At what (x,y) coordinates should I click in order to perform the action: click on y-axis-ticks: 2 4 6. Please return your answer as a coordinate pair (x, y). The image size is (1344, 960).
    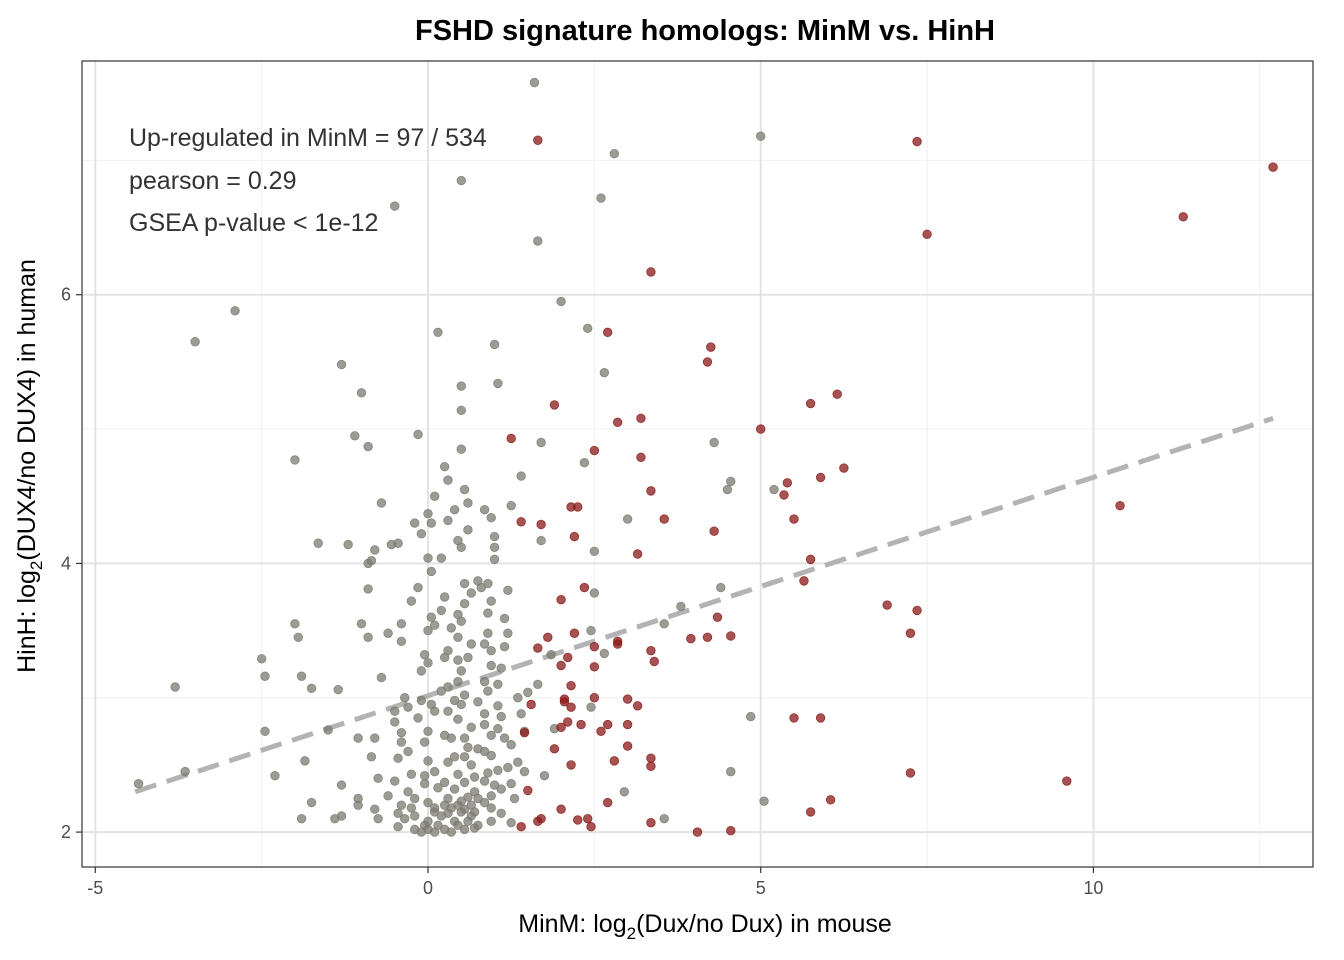
    Looking at the image, I should click on (71, 563).